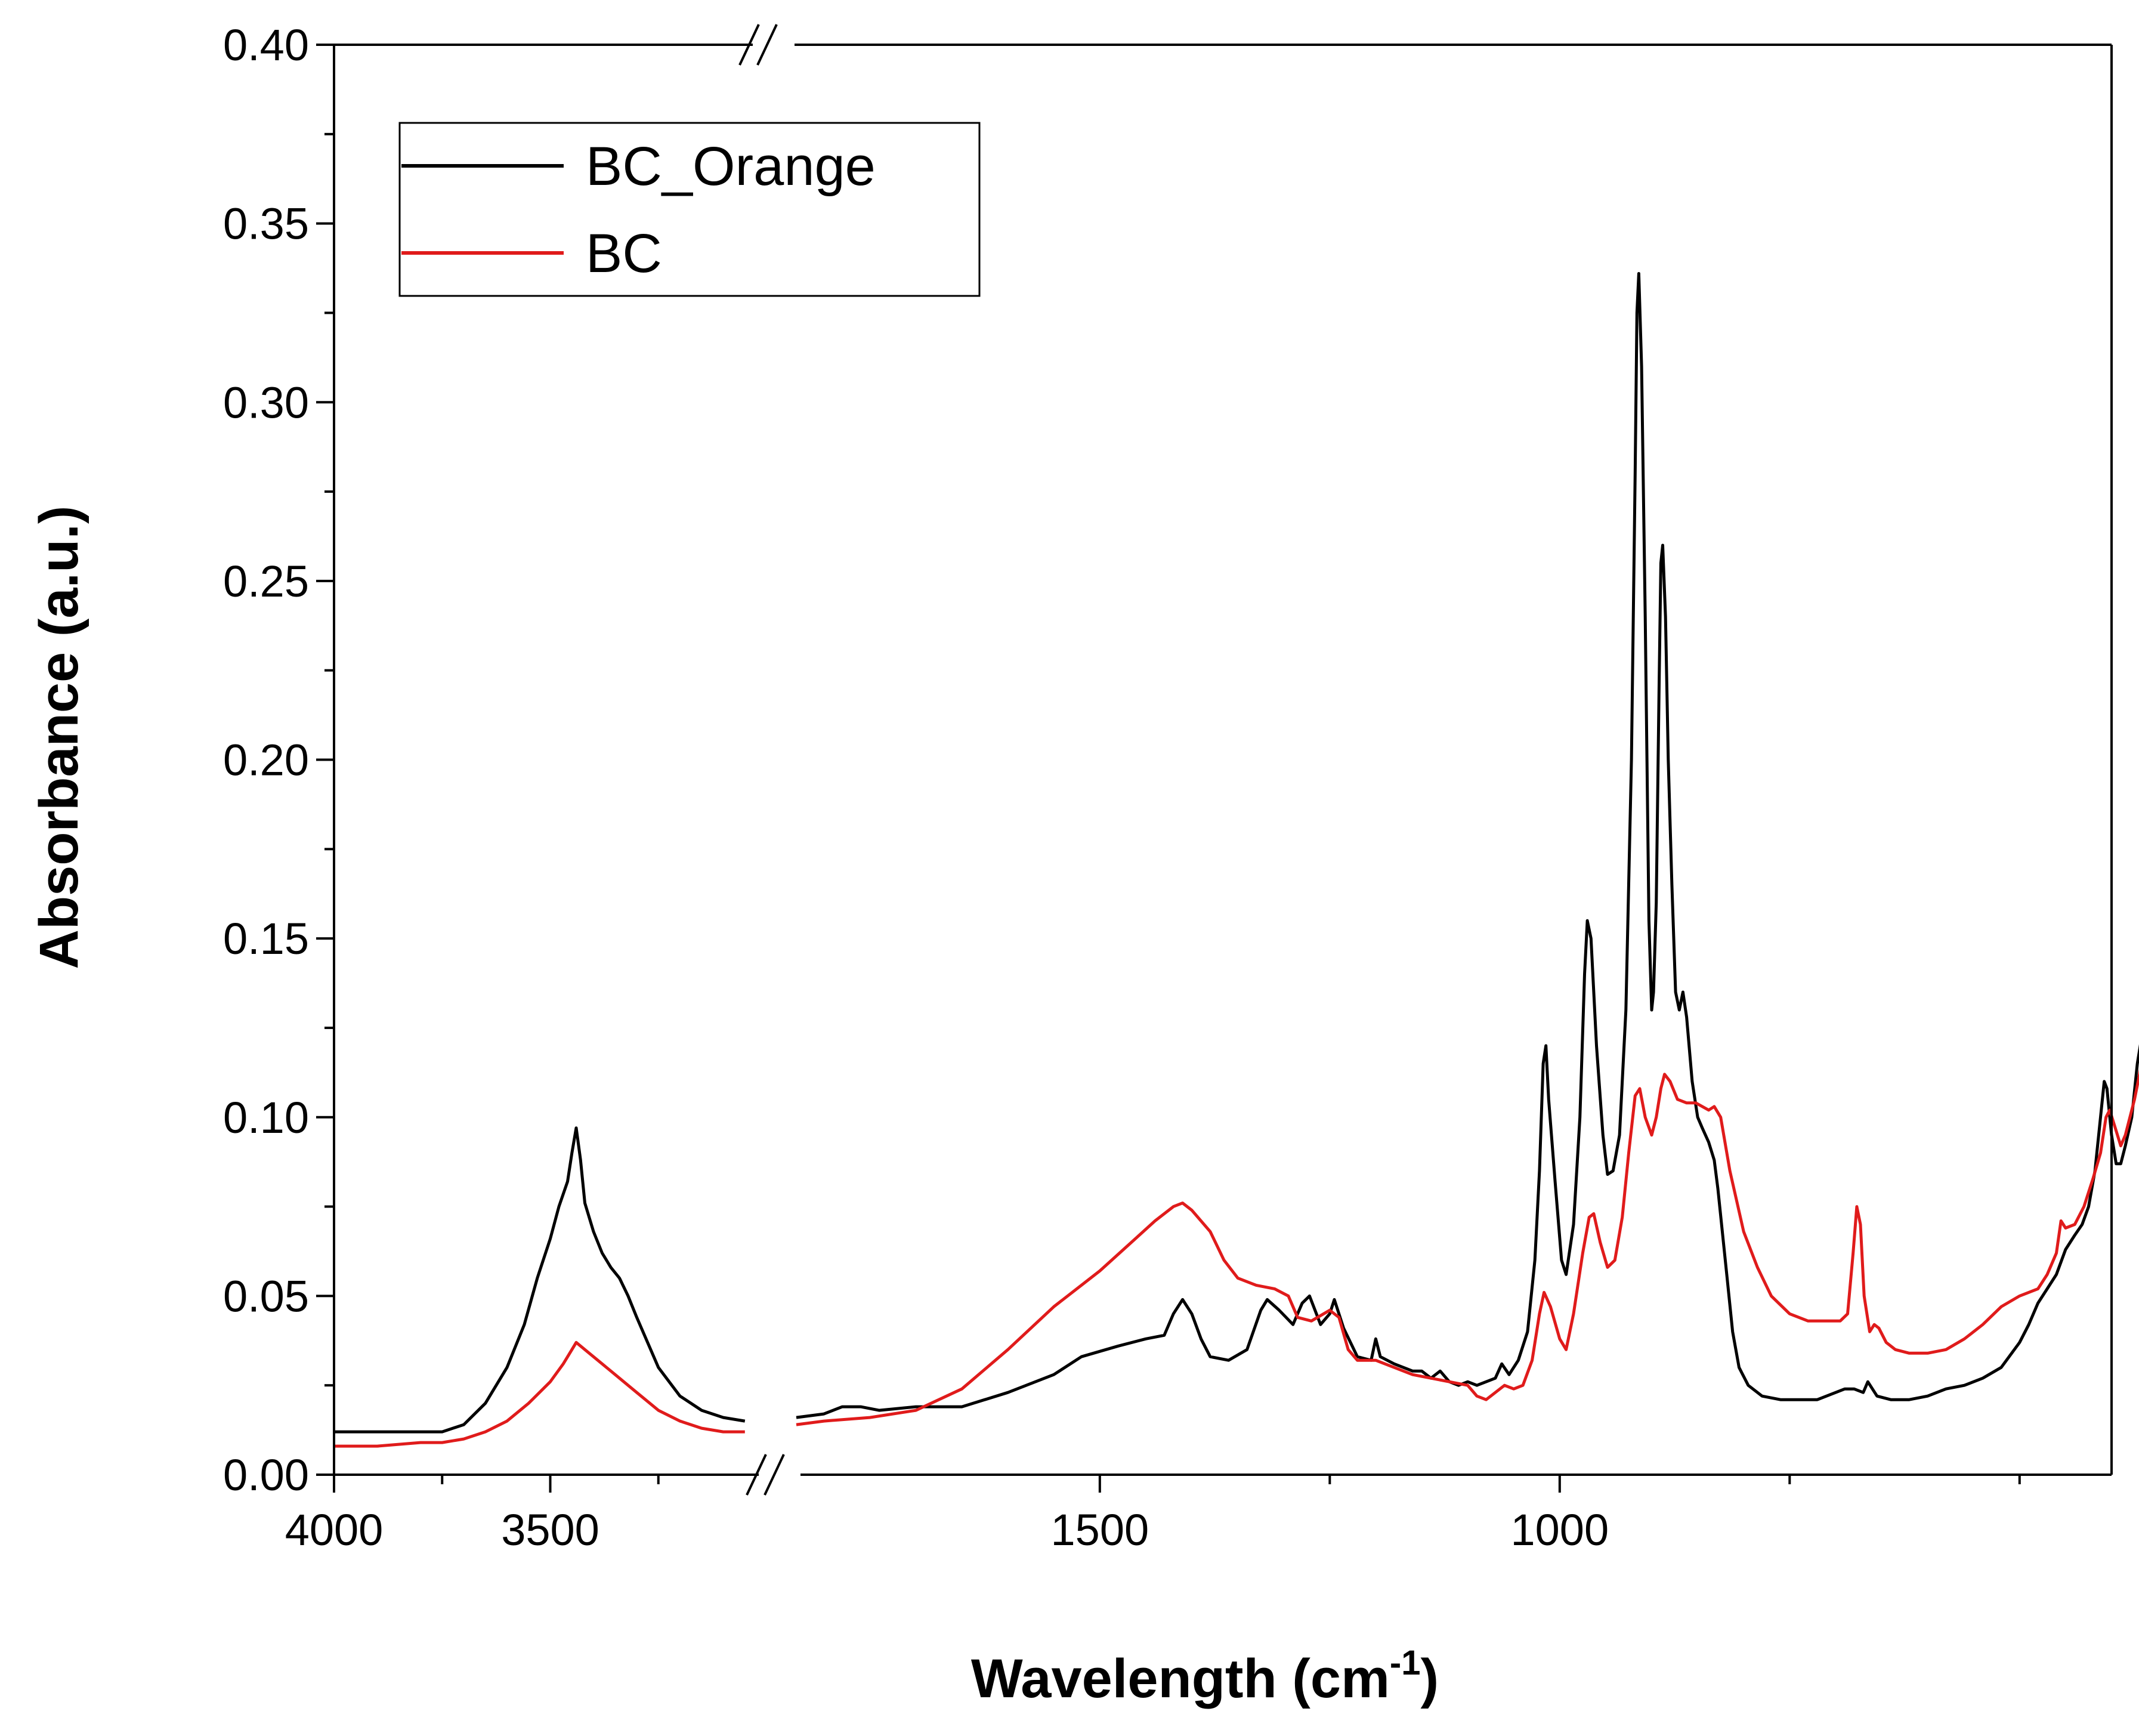 The height and width of the screenshot is (1736, 2139). What do you see at coordinates (731, 166) in the screenshot?
I see `legend-label-bc-orange: BC_Orange` at bounding box center [731, 166].